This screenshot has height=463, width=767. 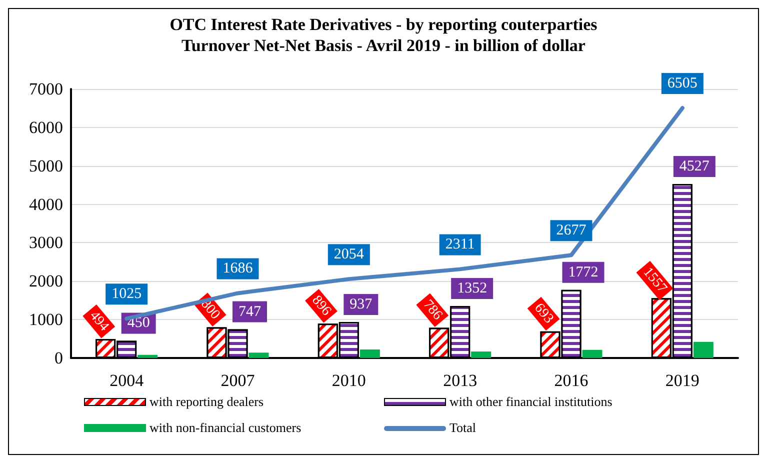 What do you see at coordinates (127, 294) in the screenshot?
I see `data-label: 1025` at bounding box center [127, 294].